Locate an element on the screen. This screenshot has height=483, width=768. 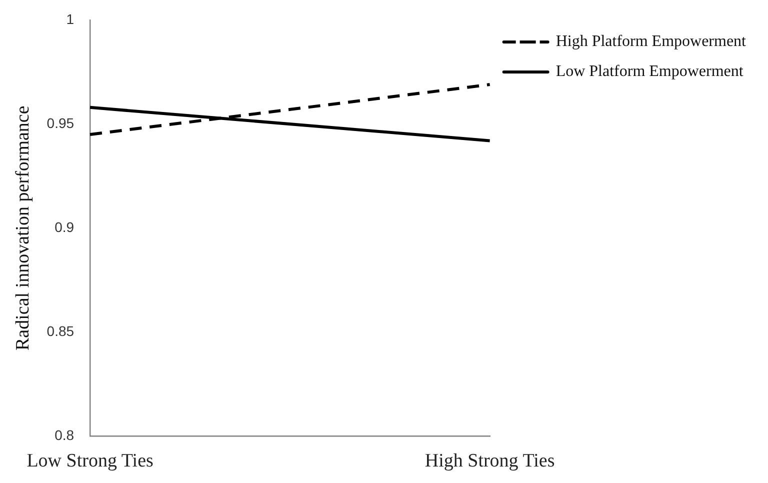
legend-label: High Platform Empowerment is located at coordinates (651, 41).